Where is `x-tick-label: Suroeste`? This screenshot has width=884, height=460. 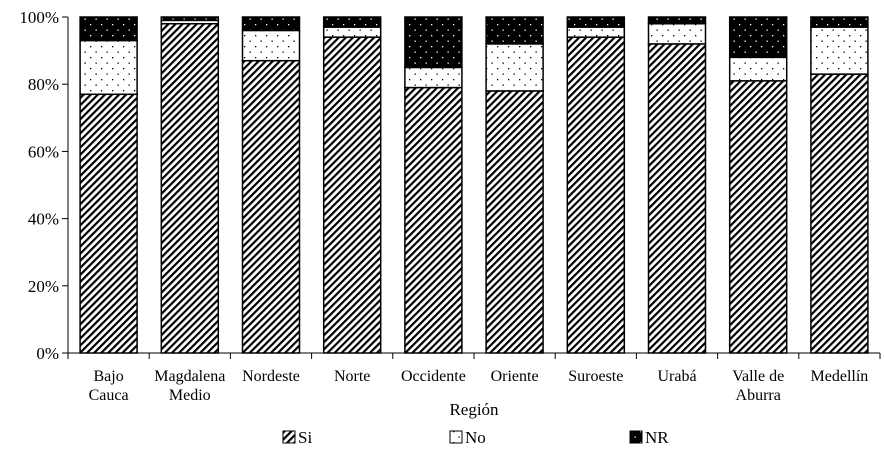 x-tick-label: Suroeste is located at coordinates (595, 376).